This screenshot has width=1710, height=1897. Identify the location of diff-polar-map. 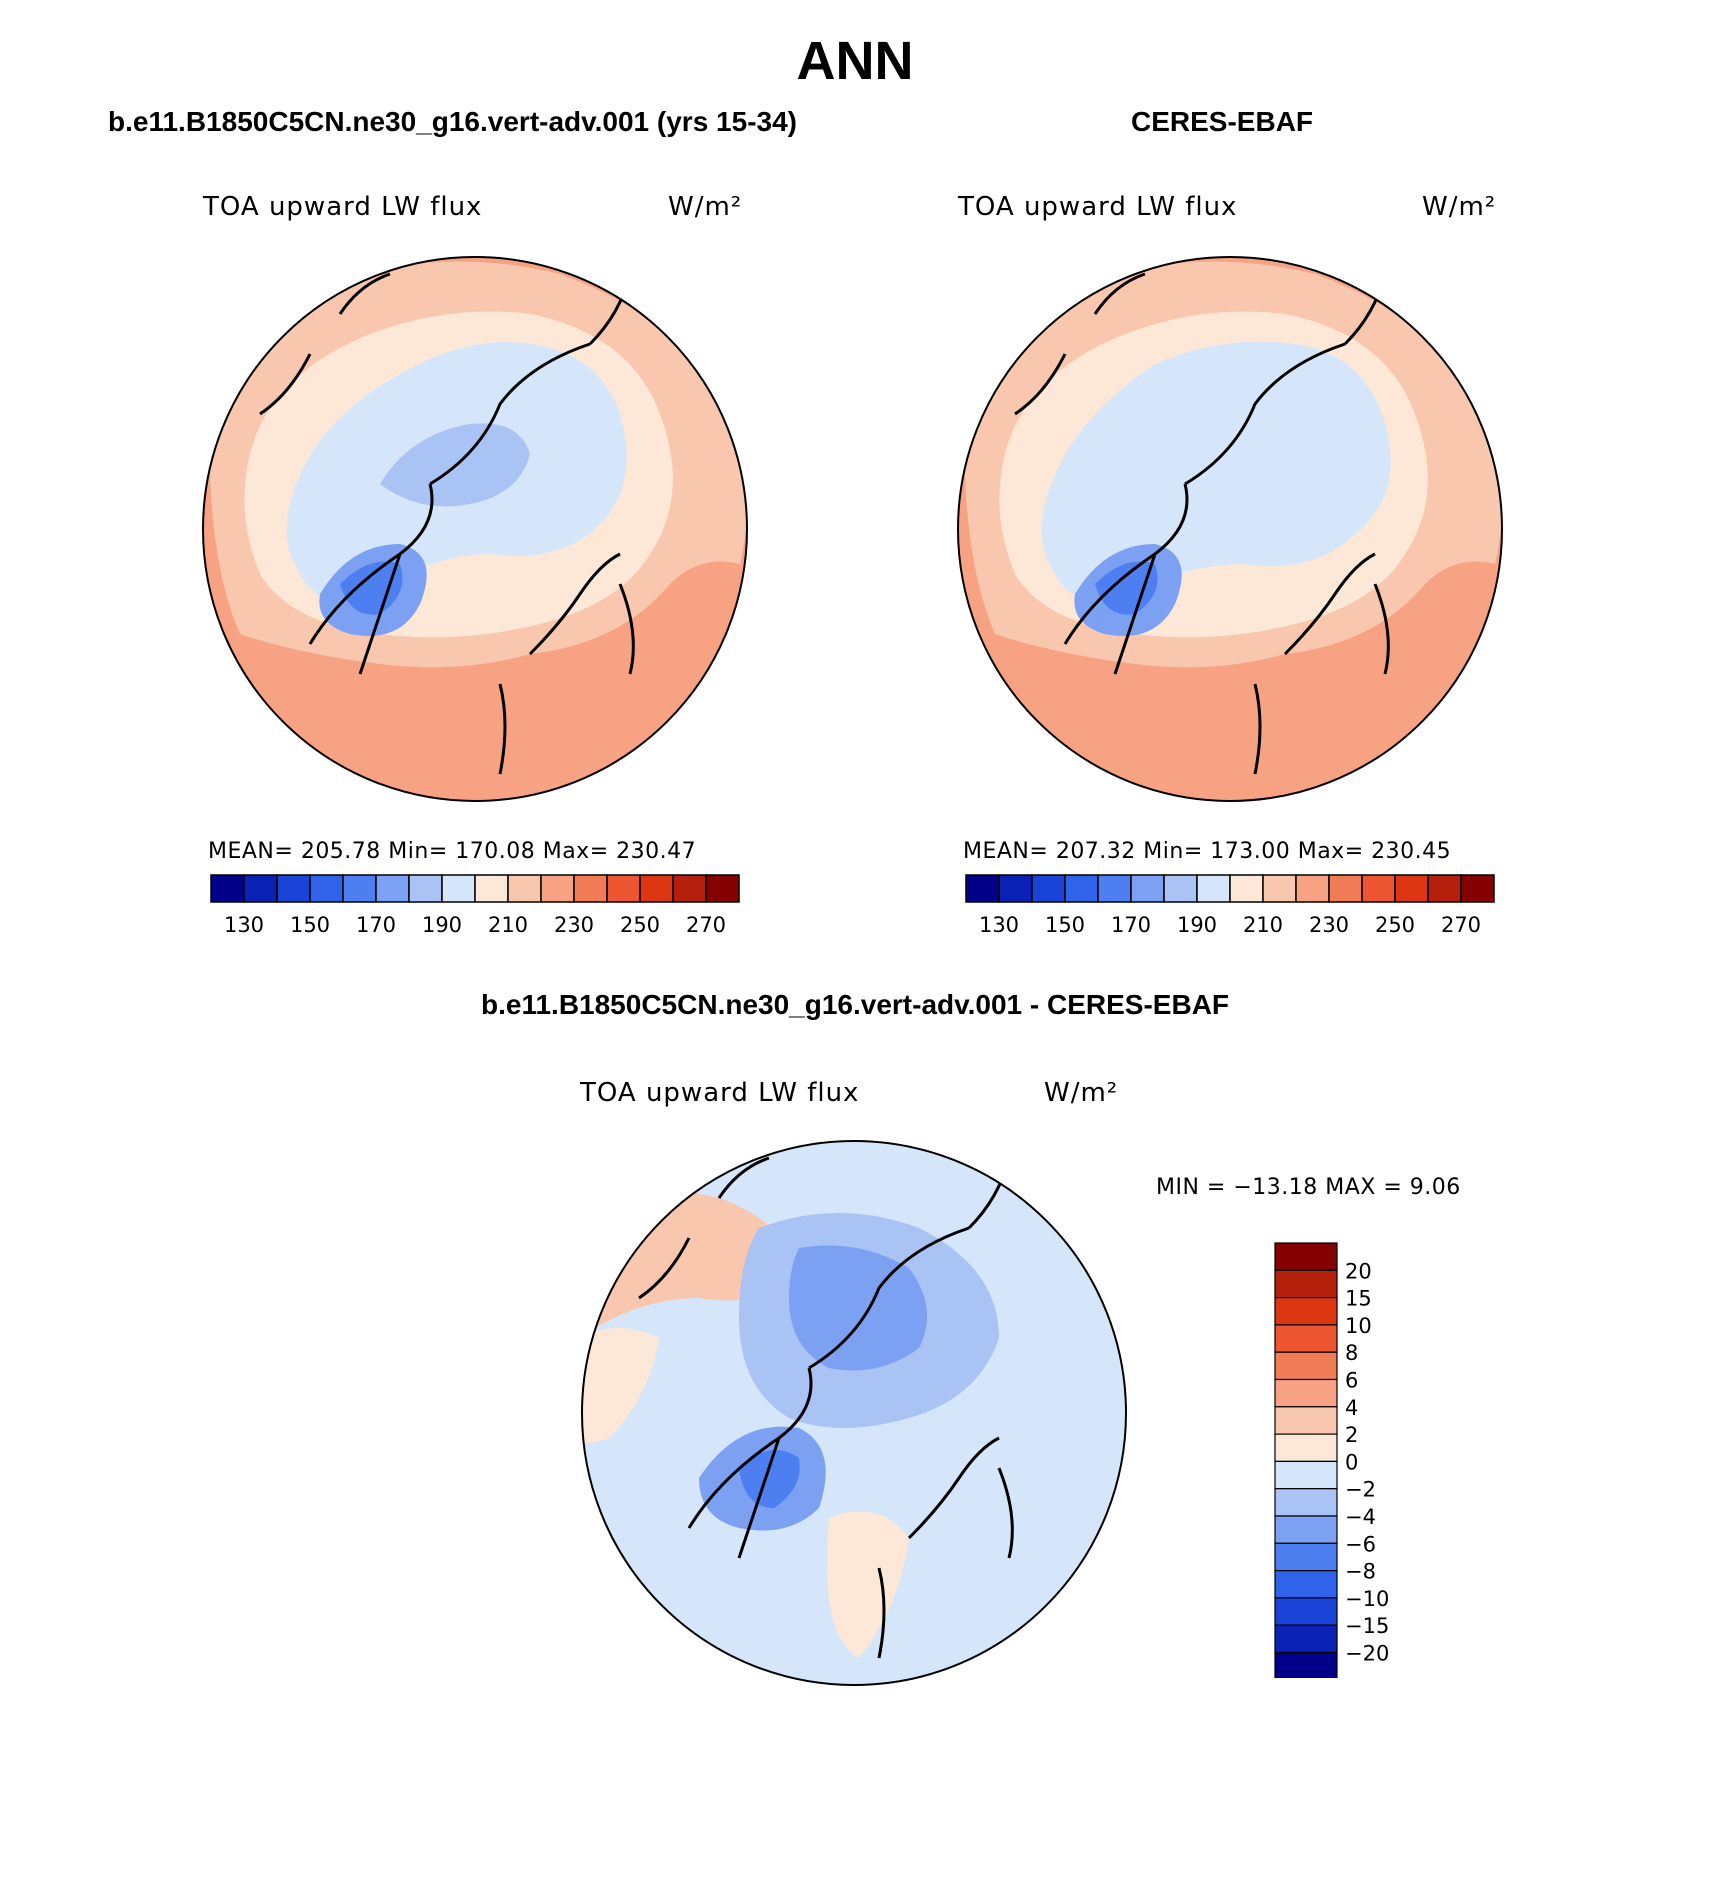
(854, 1413).